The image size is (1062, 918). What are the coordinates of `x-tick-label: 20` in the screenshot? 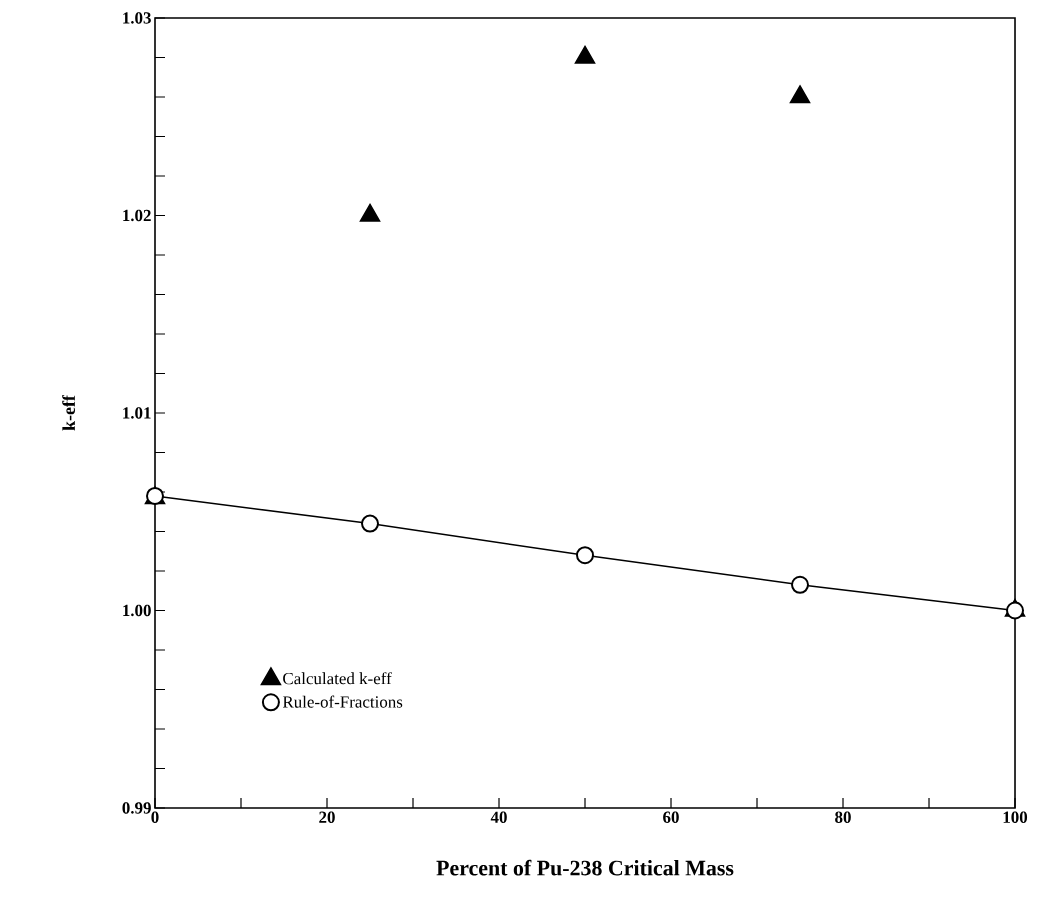 It's located at (327, 817).